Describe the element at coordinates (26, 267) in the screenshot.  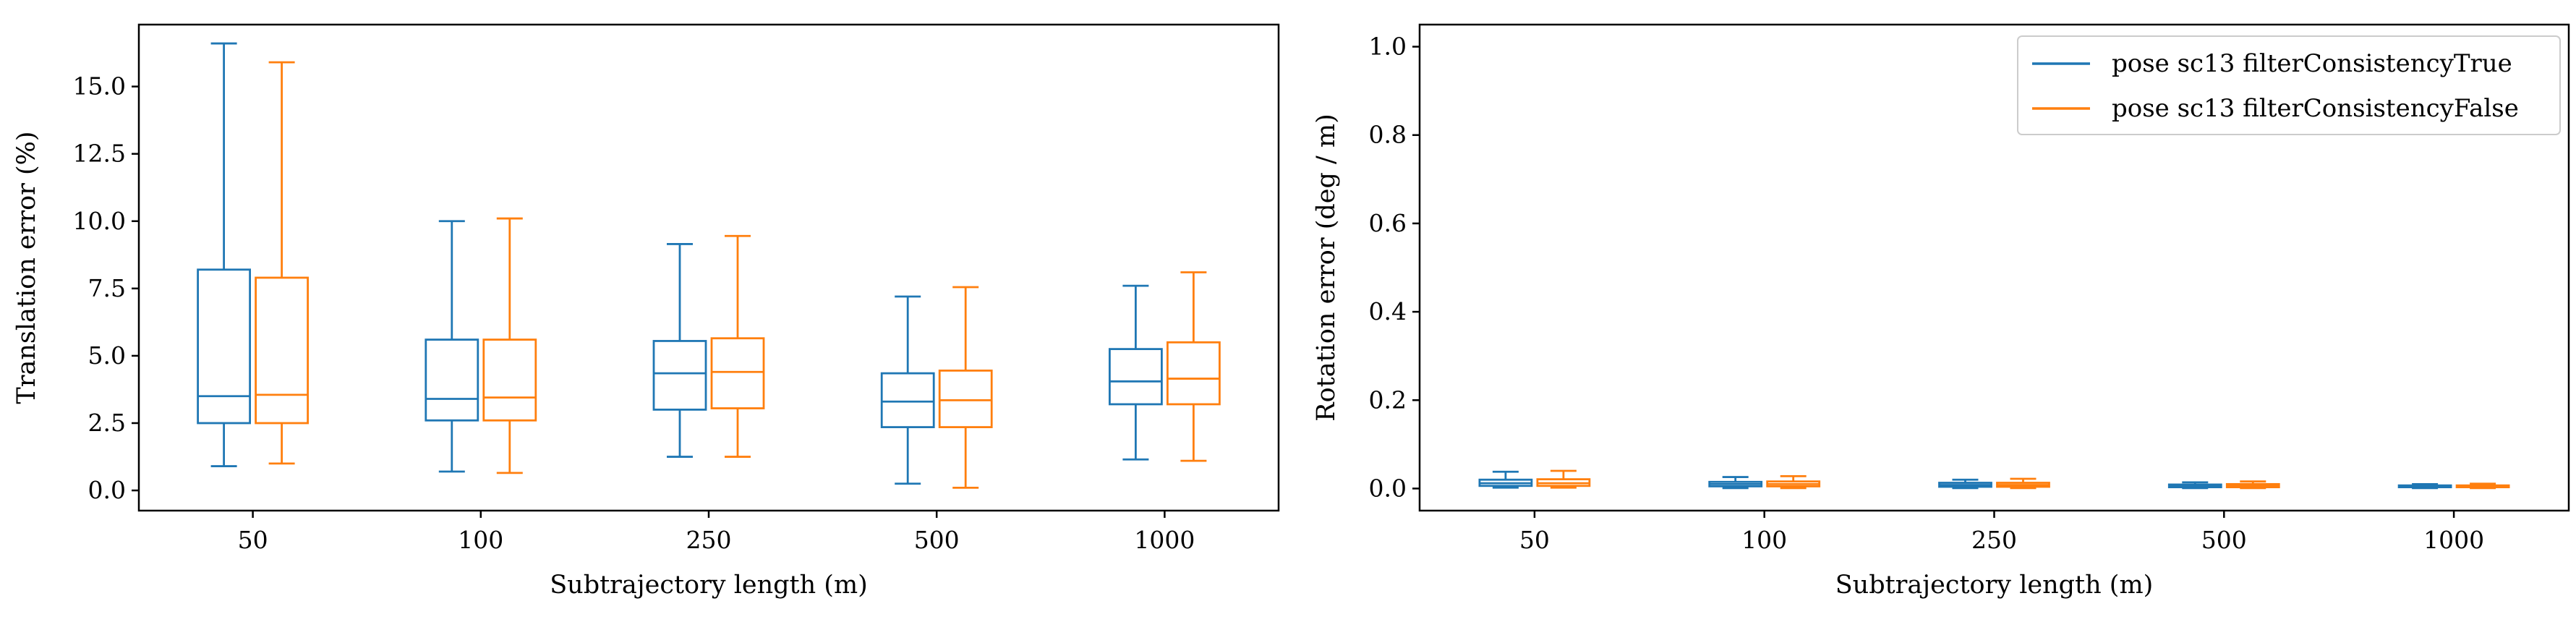
I see `y-axis-label: Translation error (%)` at that location.